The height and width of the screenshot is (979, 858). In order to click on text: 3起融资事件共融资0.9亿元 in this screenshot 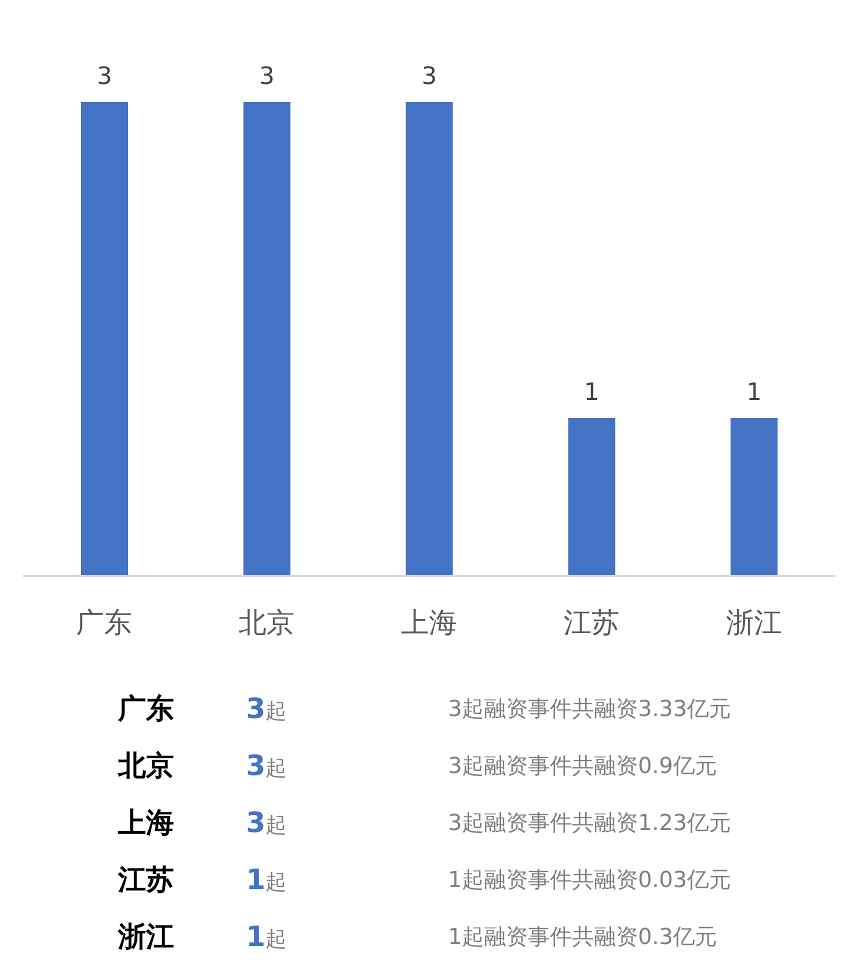, I will do `click(582, 766)`.